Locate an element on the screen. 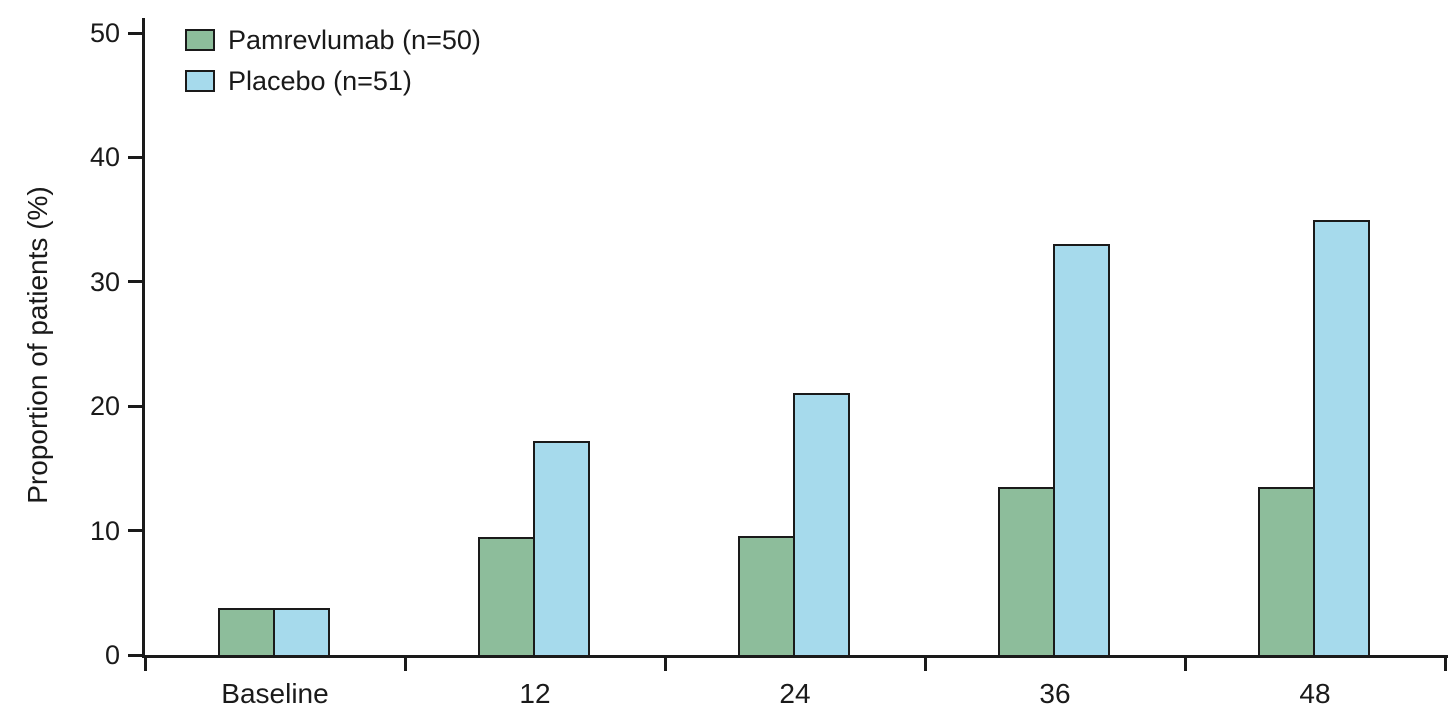 This screenshot has width=1450, height=727. legend: Pamrevlumab (n=50) Placebo (n=51) is located at coordinates (333, 60).